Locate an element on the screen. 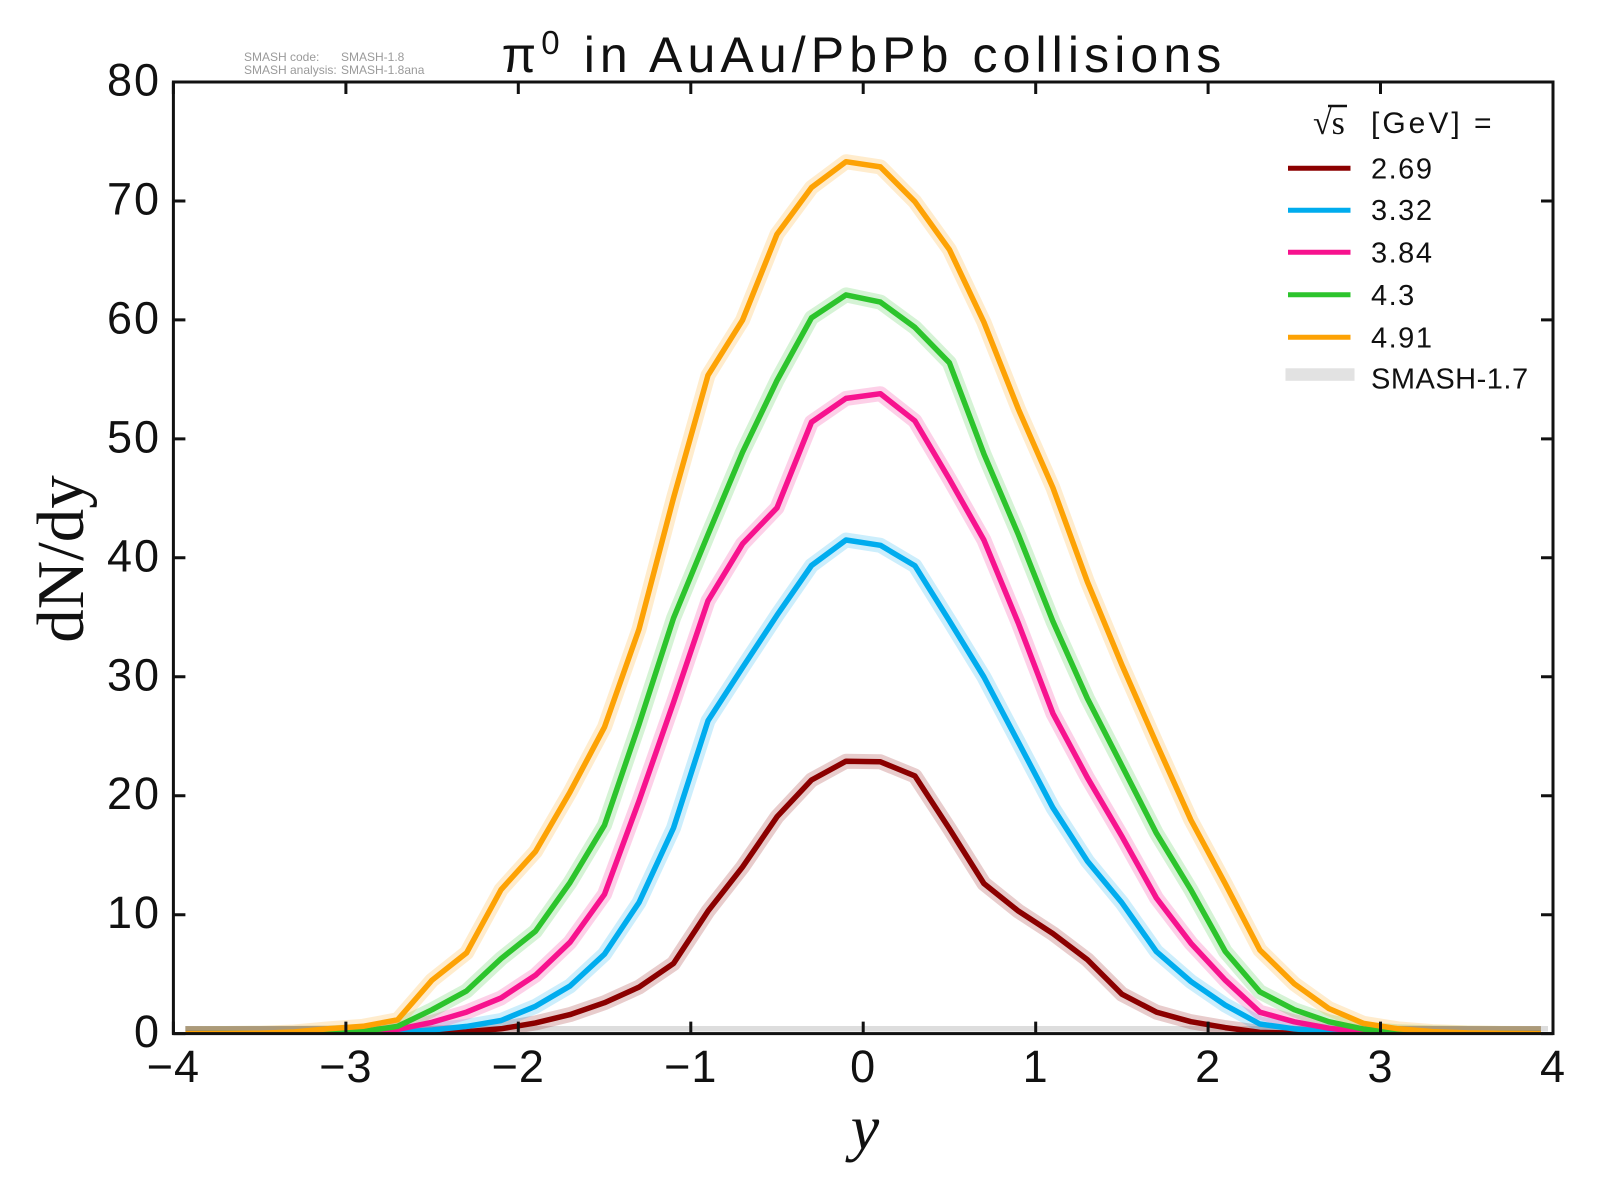  svg-text: 20 is located at coordinates (134, 793).